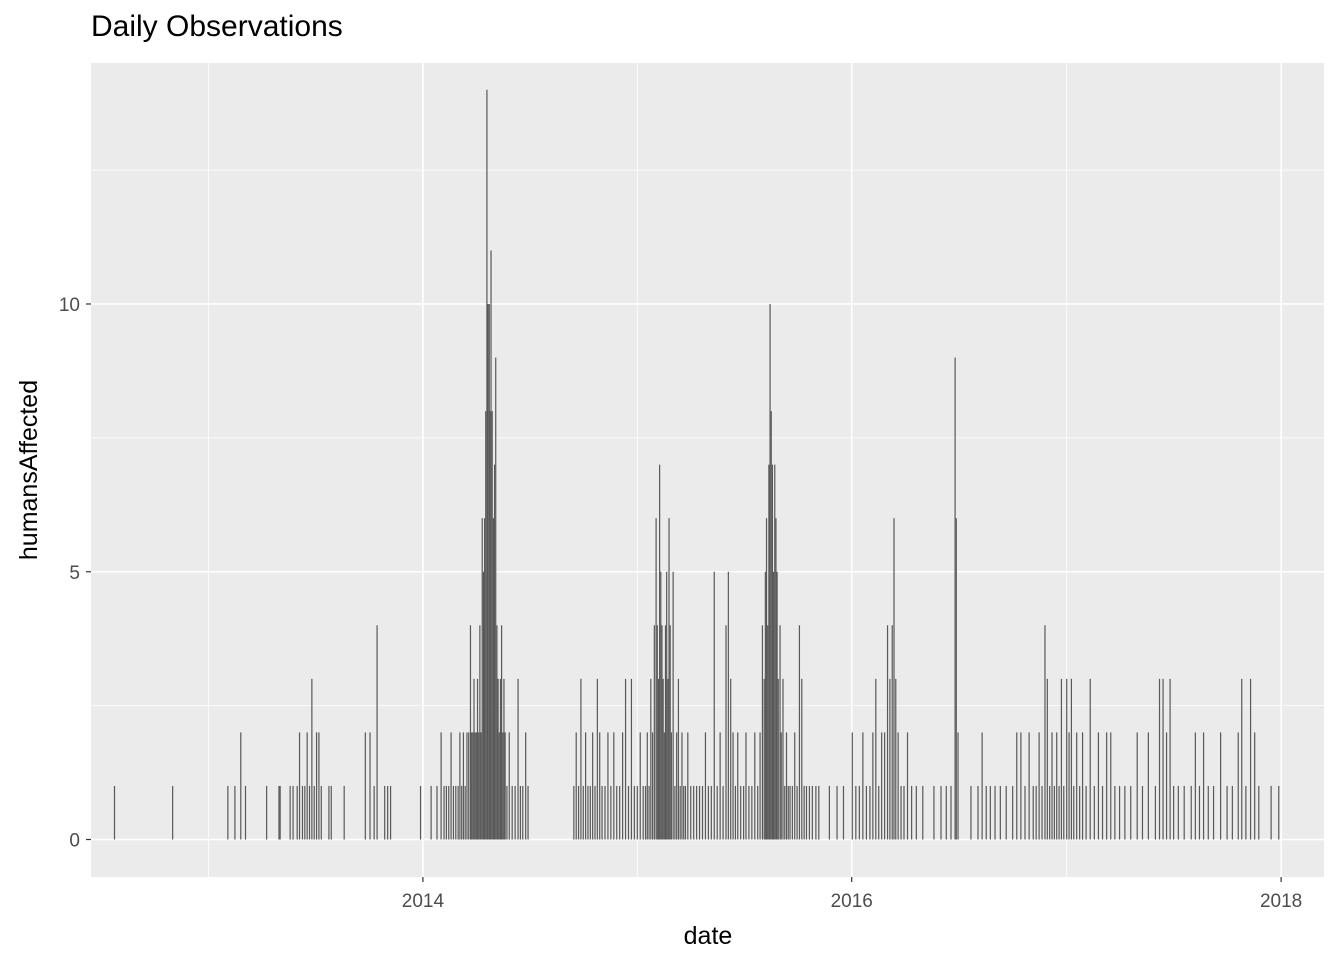 This screenshot has width=1344, height=960. What do you see at coordinates (1281, 901) in the screenshot?
I see `x-tick-label: 2018` at bounding box center [1281, 901].